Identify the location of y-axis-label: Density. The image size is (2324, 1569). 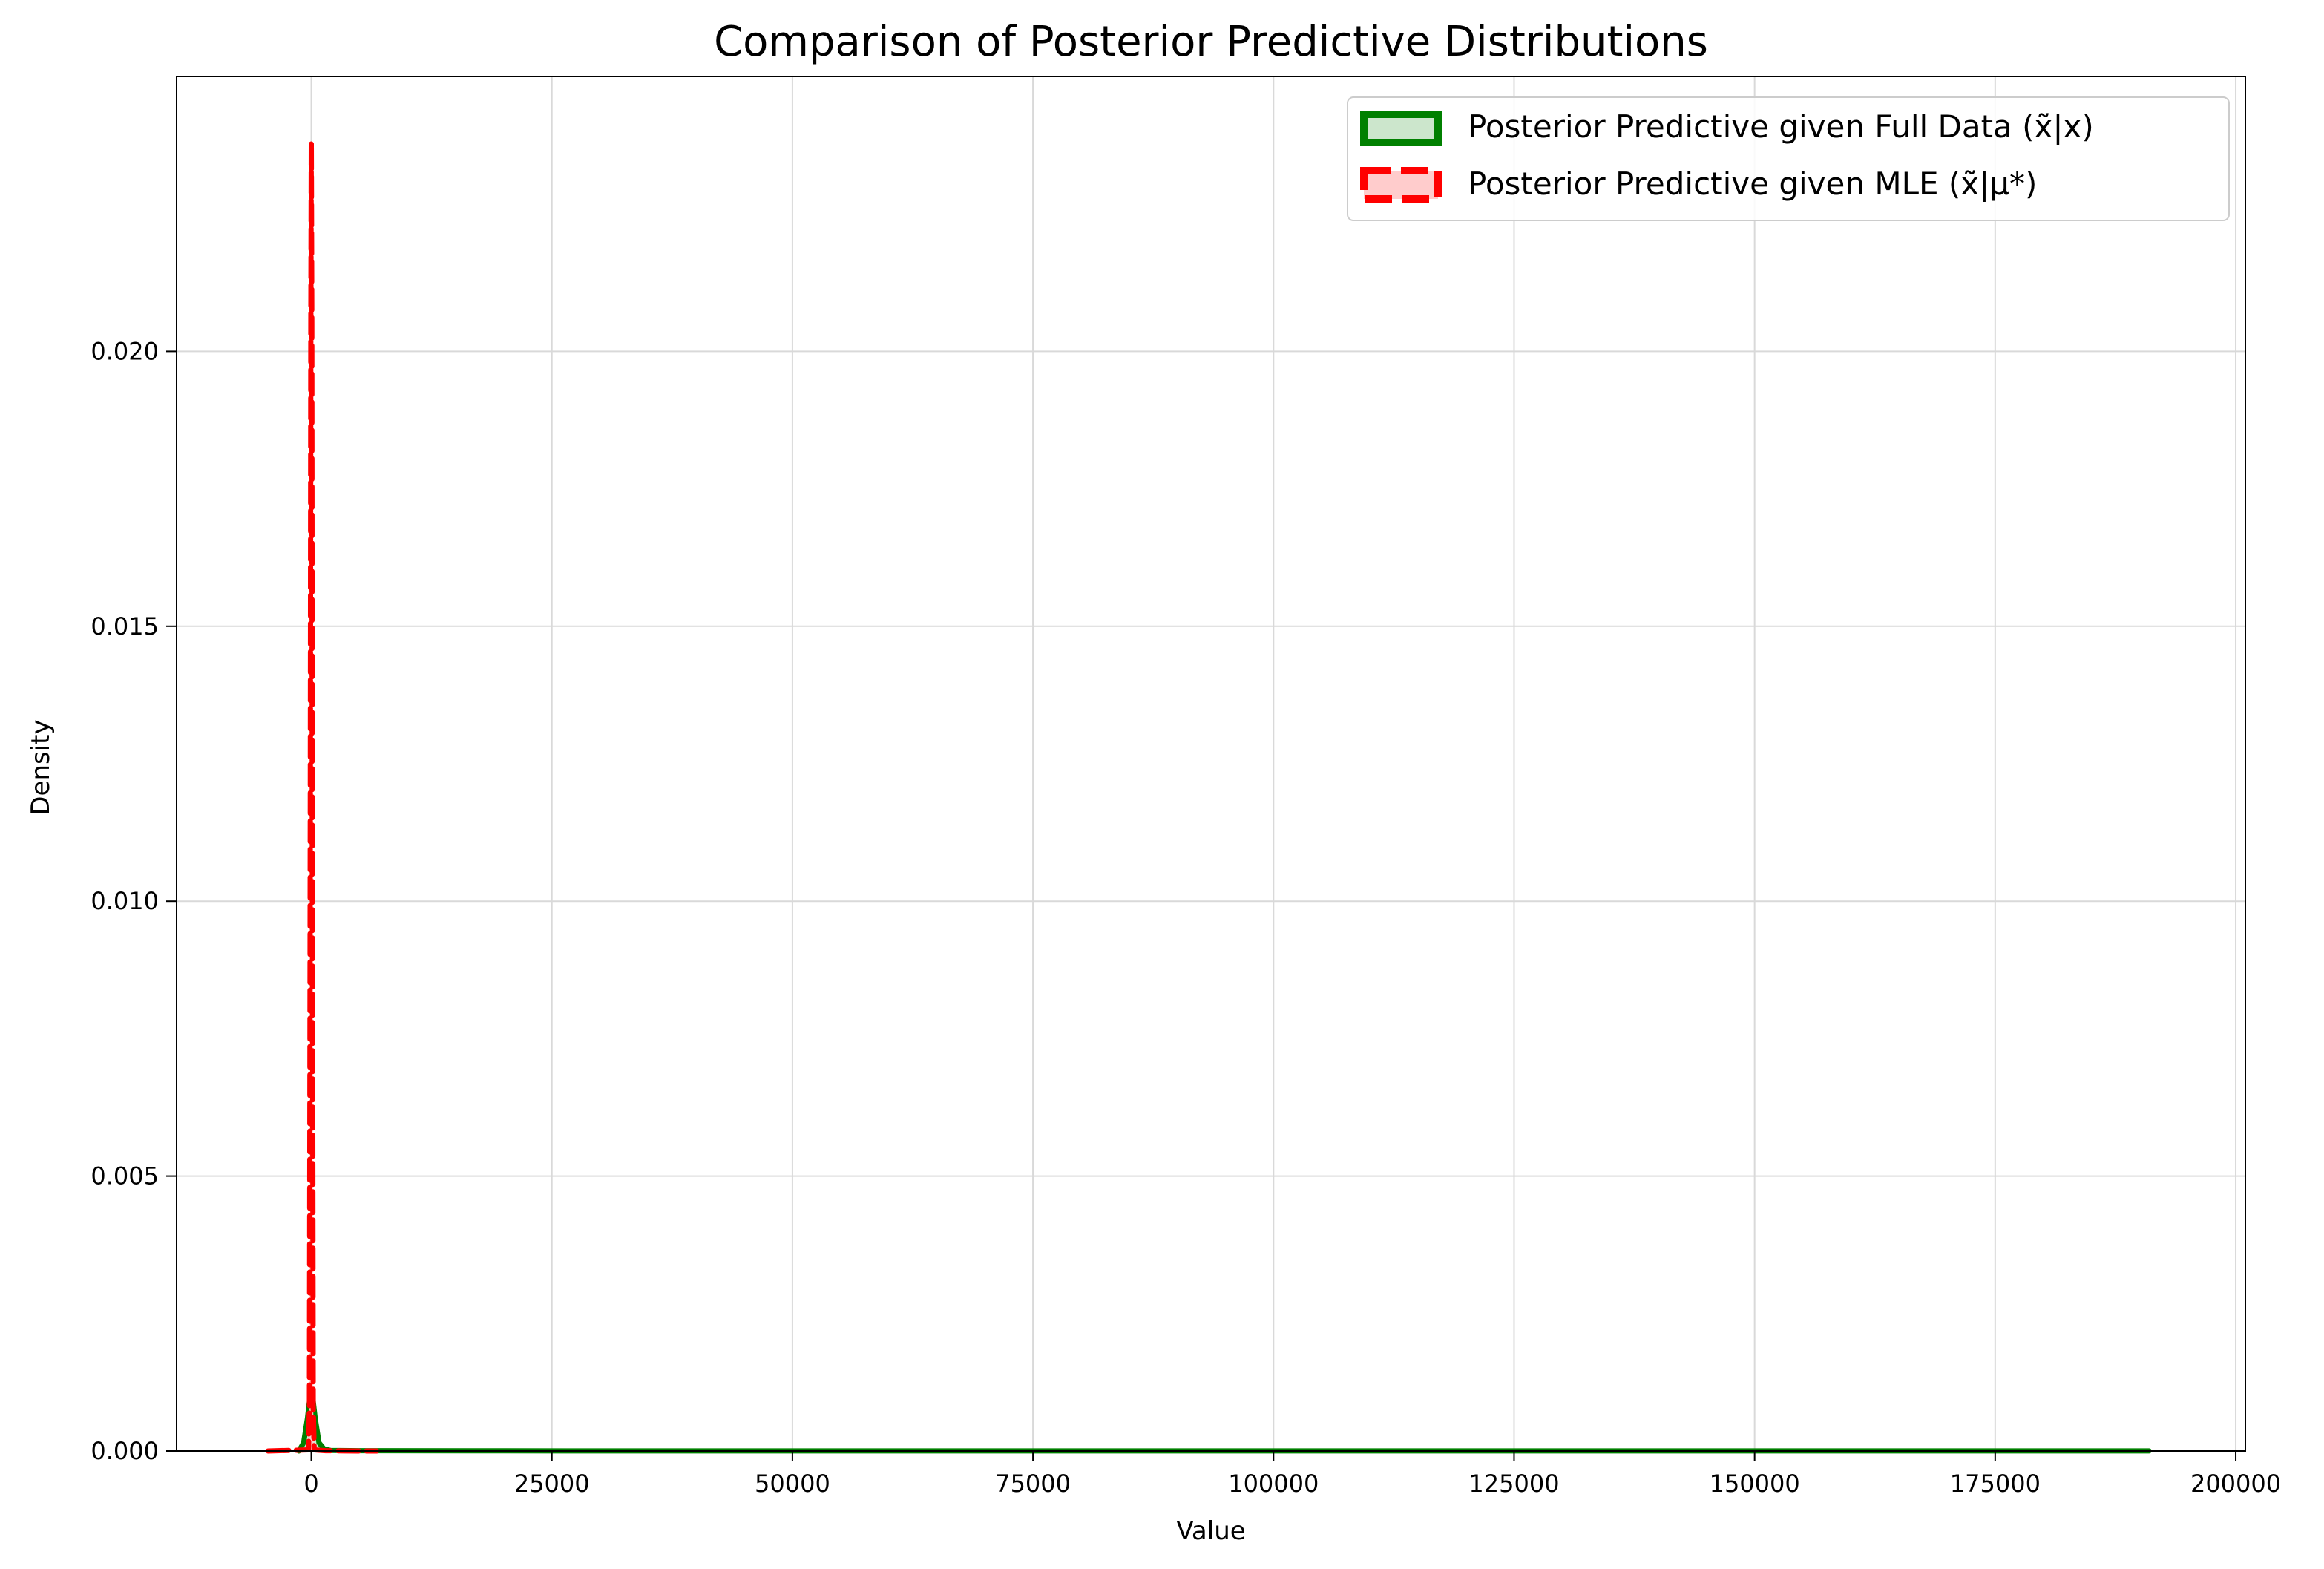
(41, 767).